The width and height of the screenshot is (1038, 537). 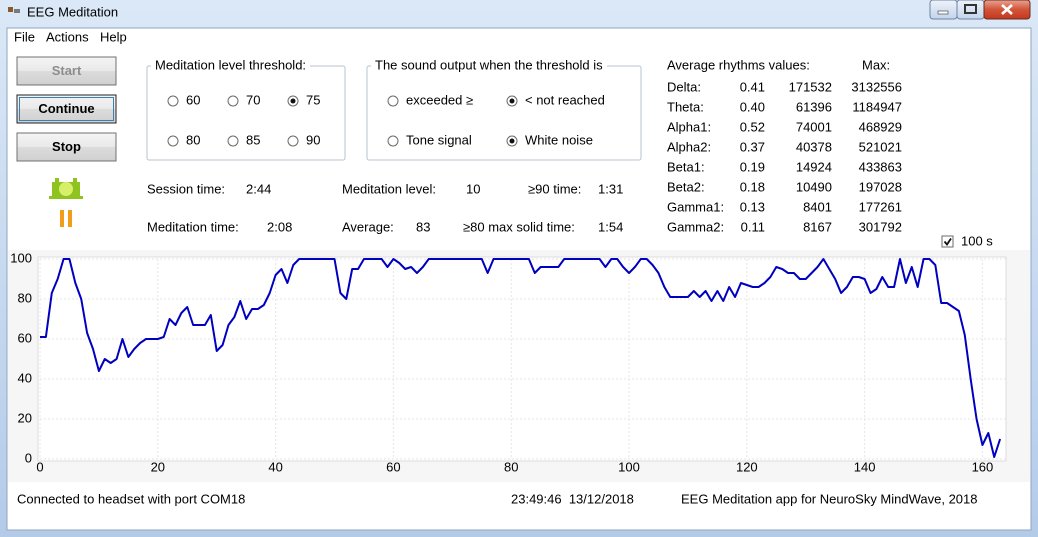 I want to click on rhythm-max: 177261, so click(x=880, y=206).